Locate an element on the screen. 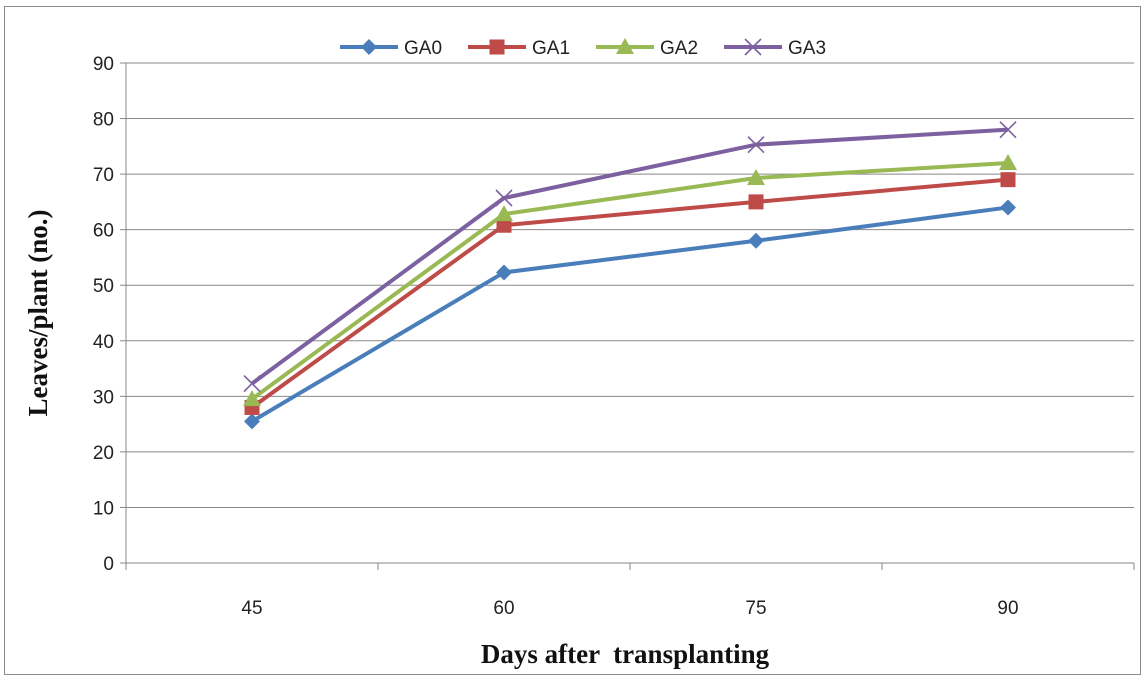  y-tick-label: 40 is located at coordinates (103, 342).